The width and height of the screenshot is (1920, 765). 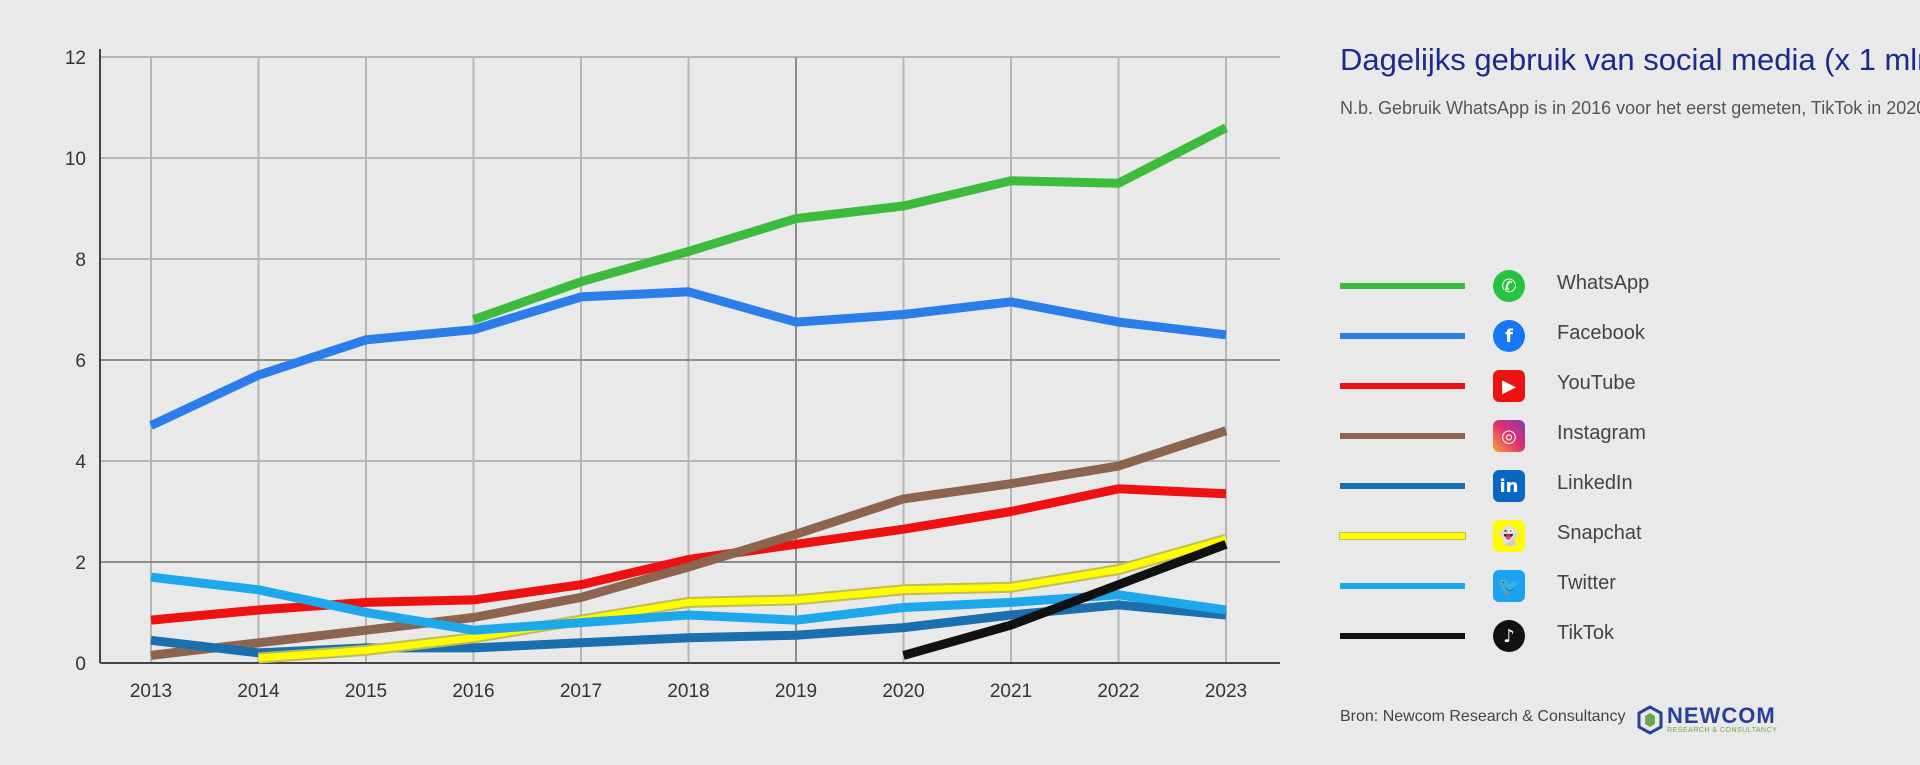 I want to click on legend-item-whatsapp: ✆ WhatsApp, so click(x=1620, y=285).